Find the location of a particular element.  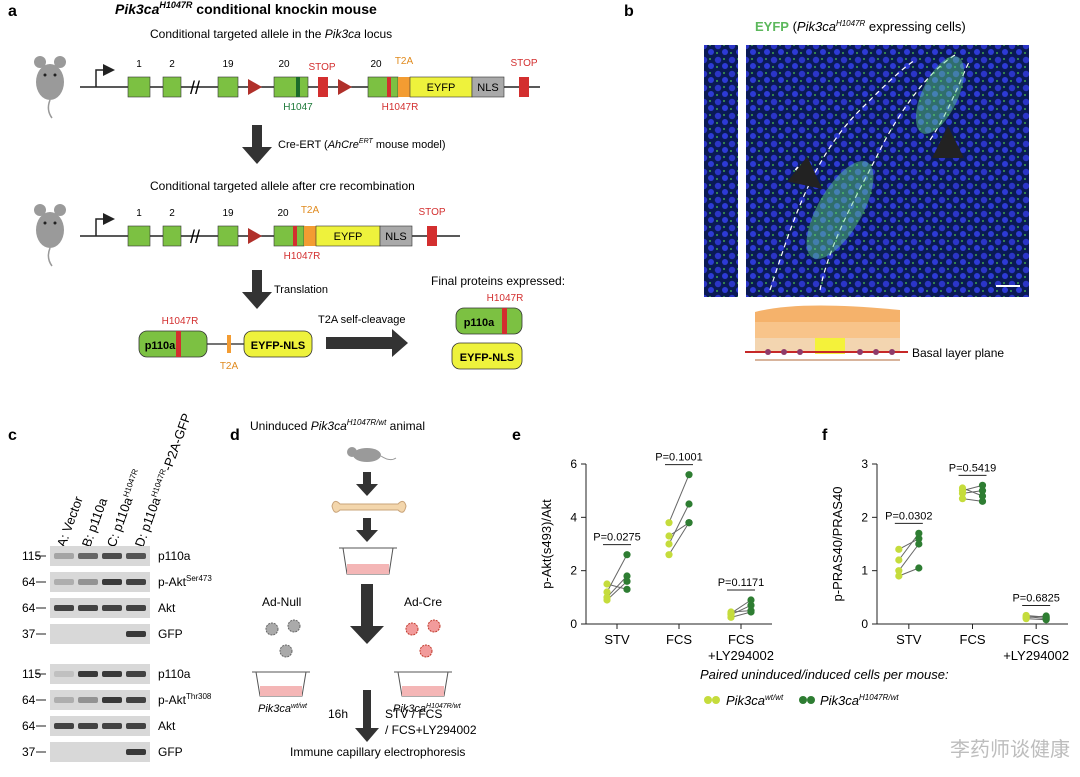

conditions-label: STV / FCS is located at coordinates (413, 714).